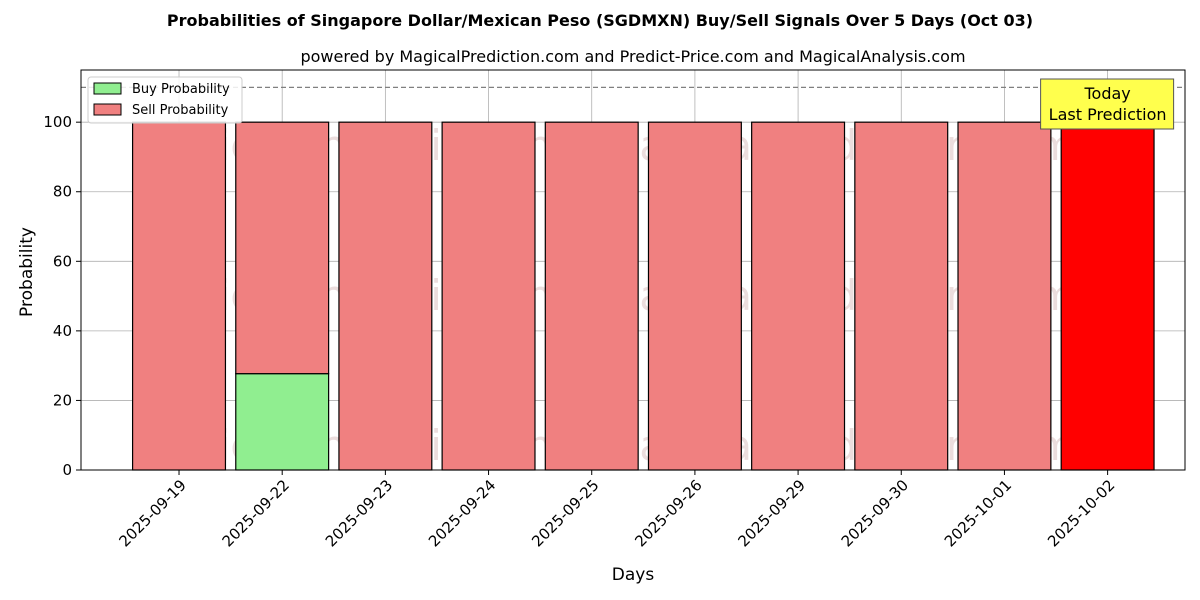  Describe the element at coordinates (1108, 114) in the screenshot. I see `annotation-line: Last Prediction` at that location.